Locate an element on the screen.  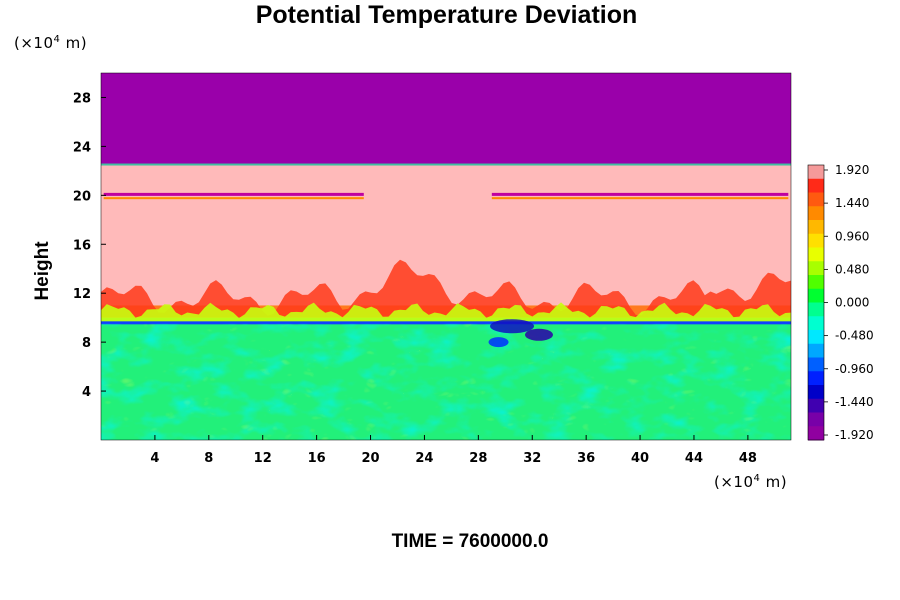
x-axis-ticks: 4 8 12 16 20 24 28 32 36 40 44 48 is located at coordinates (453, 450).